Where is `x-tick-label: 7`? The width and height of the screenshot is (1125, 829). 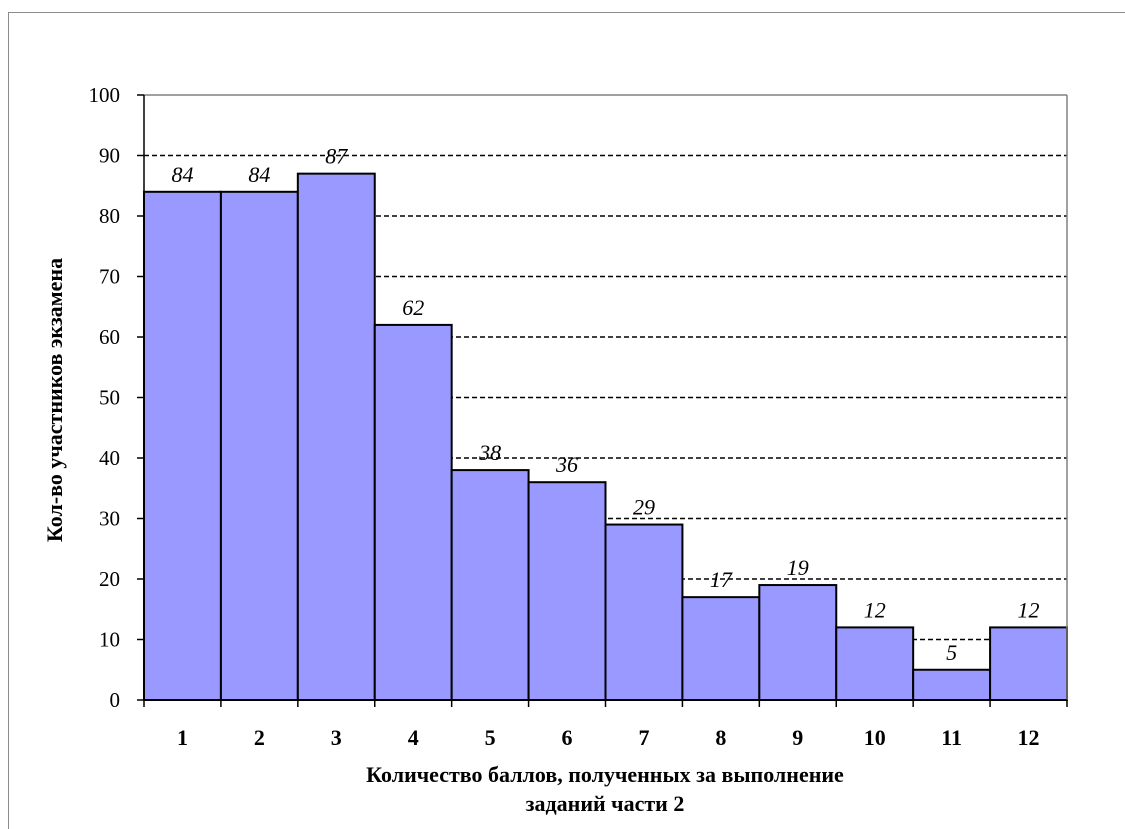 x-tick-label: 7 is located at coordinates (643, 737).